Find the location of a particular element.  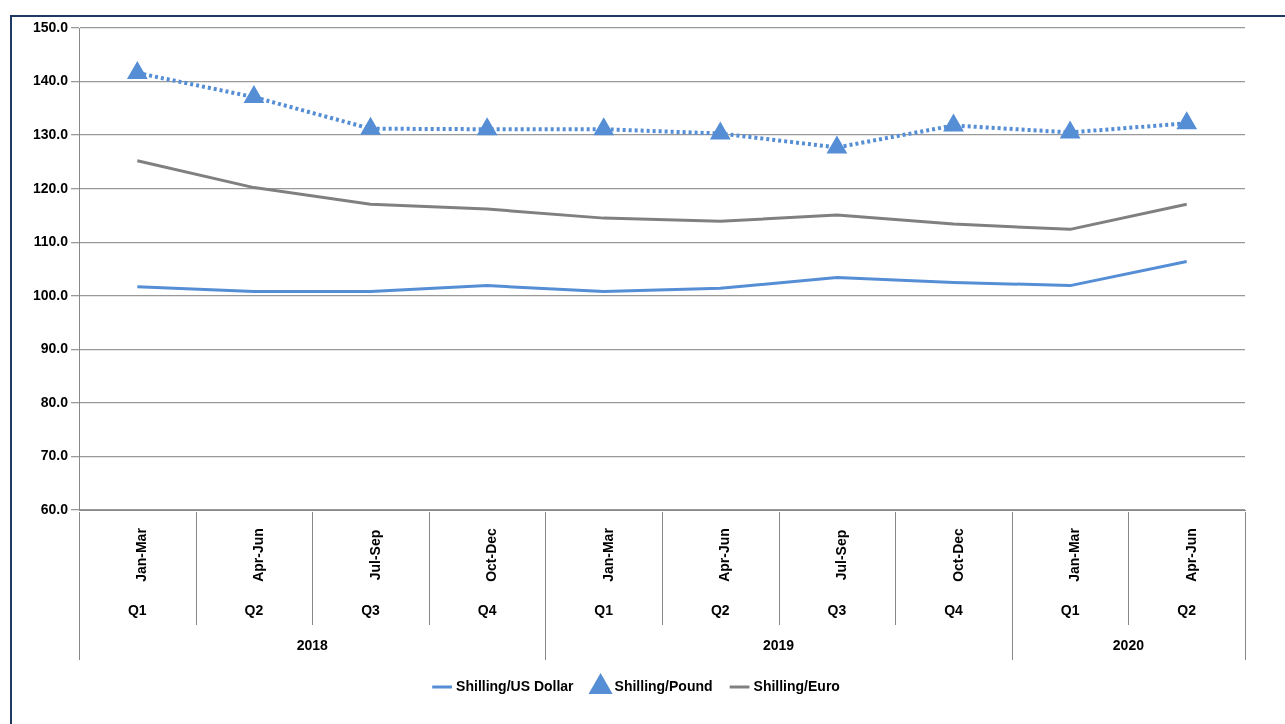

y-tick-label: 130.0 is located at coordinates (50, 133).